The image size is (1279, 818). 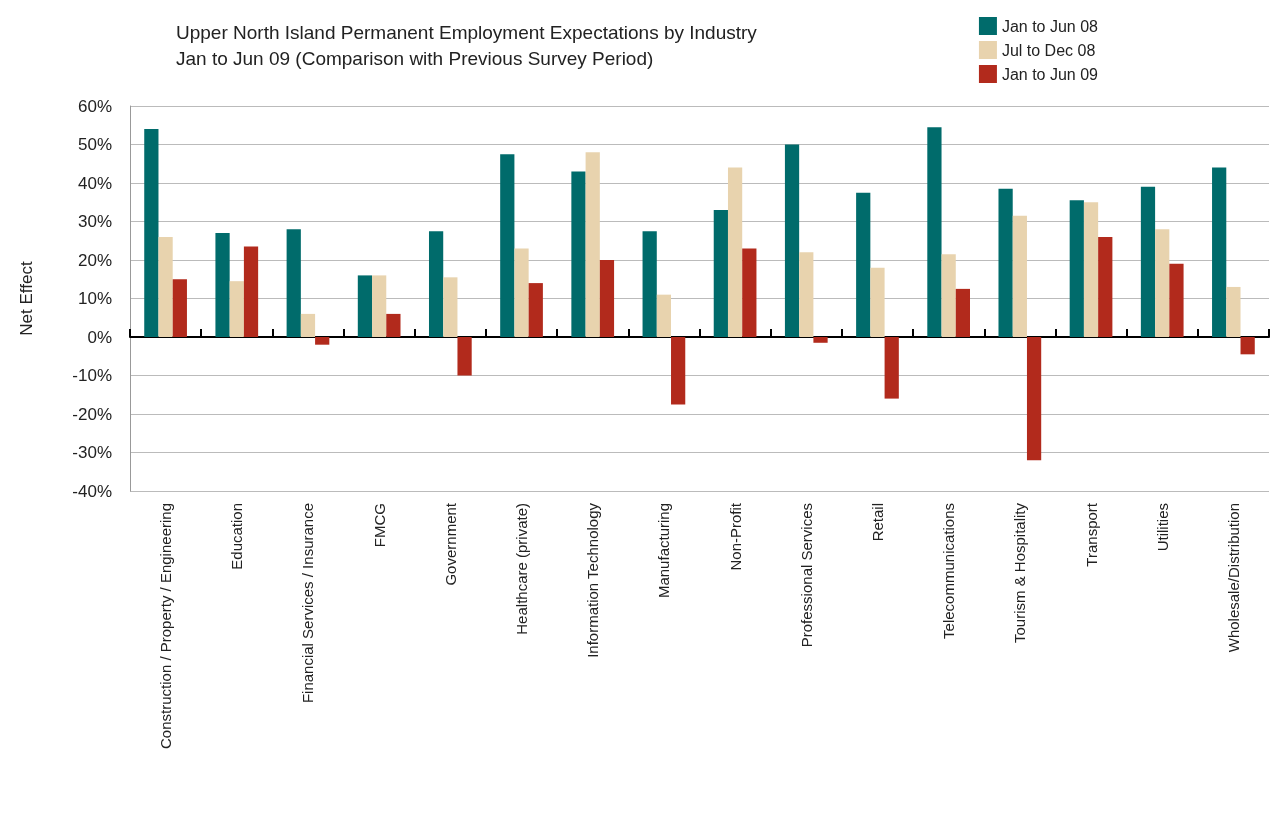 I want to click on x-tick-label: Non-Profit, so click(x=735, y=536).